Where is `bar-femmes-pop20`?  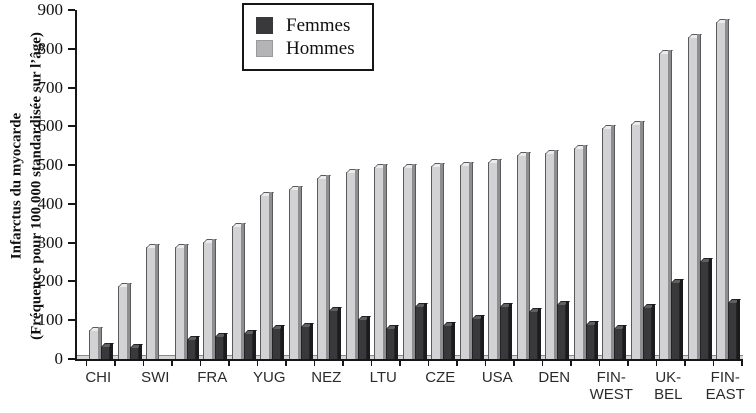 bar-femmes-pop20 is located at coordinates (648, 331).